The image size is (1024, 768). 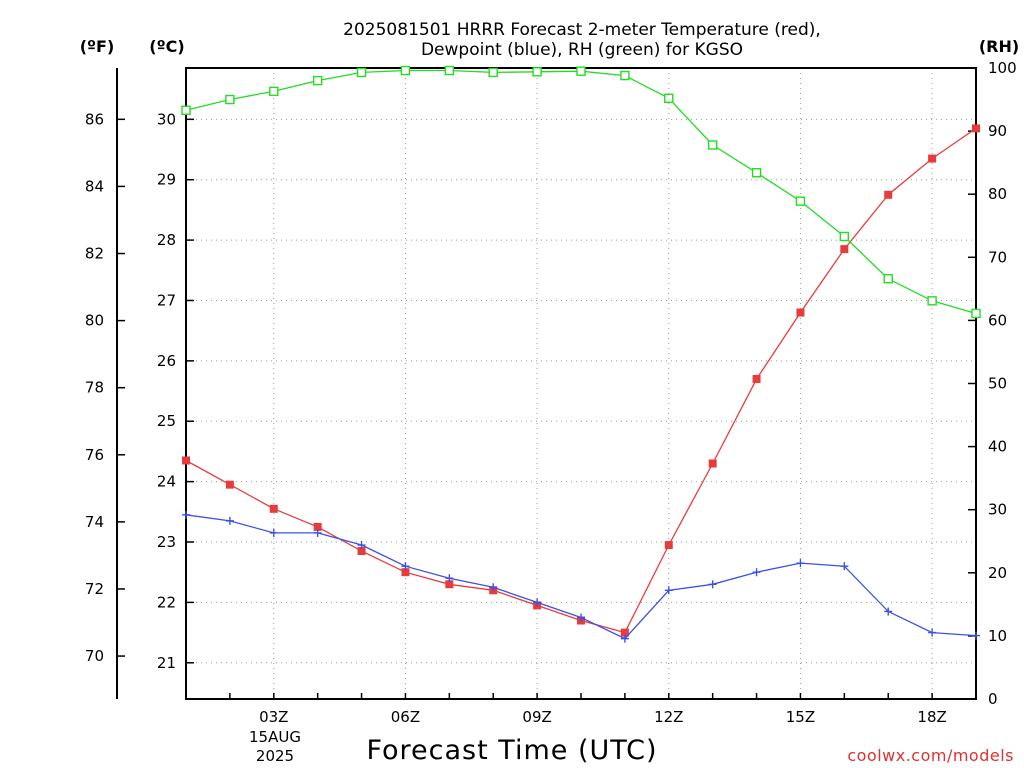 What do you see at coordinates (997, 636) in the screenshot?
I see `rh-tick-label: 10` at bounding box center [997, 636].